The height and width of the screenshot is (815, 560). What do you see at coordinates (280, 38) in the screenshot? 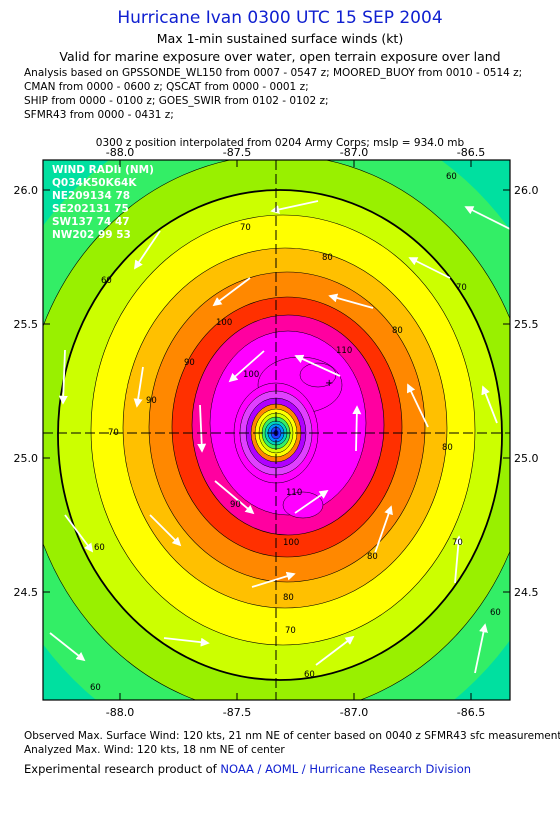
I see `subtitle-winds: Max 1-min sustained surface winds (kt)` at bounding box center [280, 38].